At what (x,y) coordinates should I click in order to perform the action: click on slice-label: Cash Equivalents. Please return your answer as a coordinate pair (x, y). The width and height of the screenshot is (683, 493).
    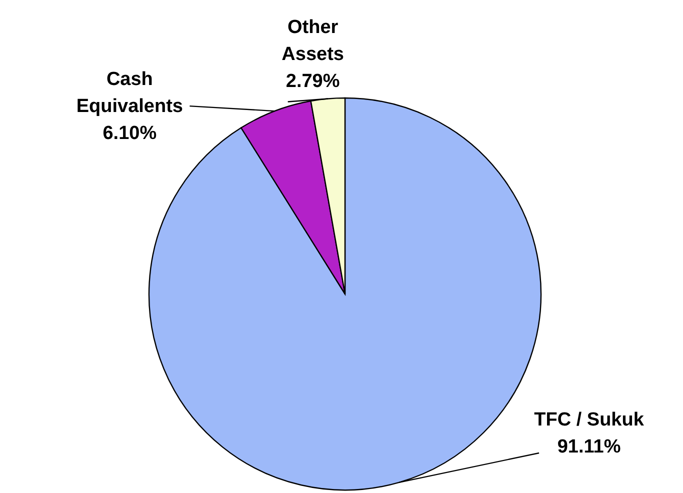
    Looking at the image, I should click on (130, 93).